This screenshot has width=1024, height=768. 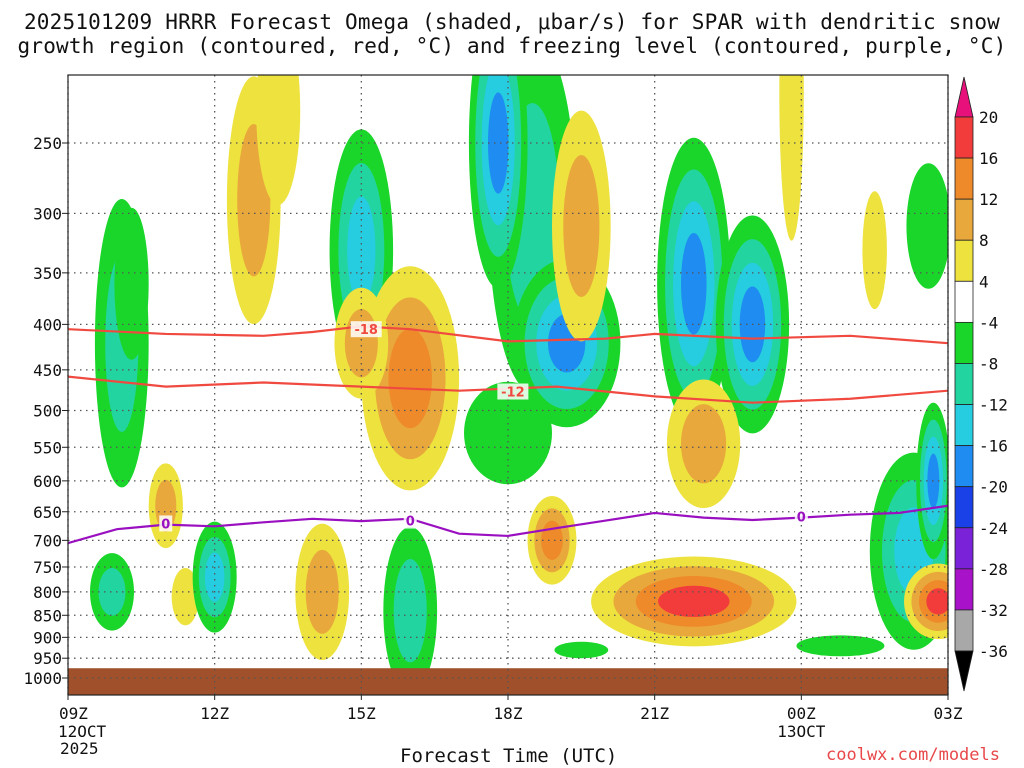 I want to click on colorbar-label-0: 20, so click(x=988, y=117).